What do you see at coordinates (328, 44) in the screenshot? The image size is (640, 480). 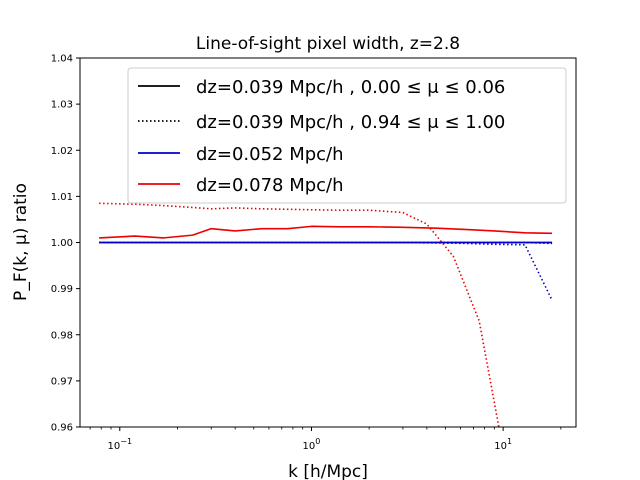 I see `chart-title: Line-of-sight pixel width, z=2.8` at bounding box center [328, 44].